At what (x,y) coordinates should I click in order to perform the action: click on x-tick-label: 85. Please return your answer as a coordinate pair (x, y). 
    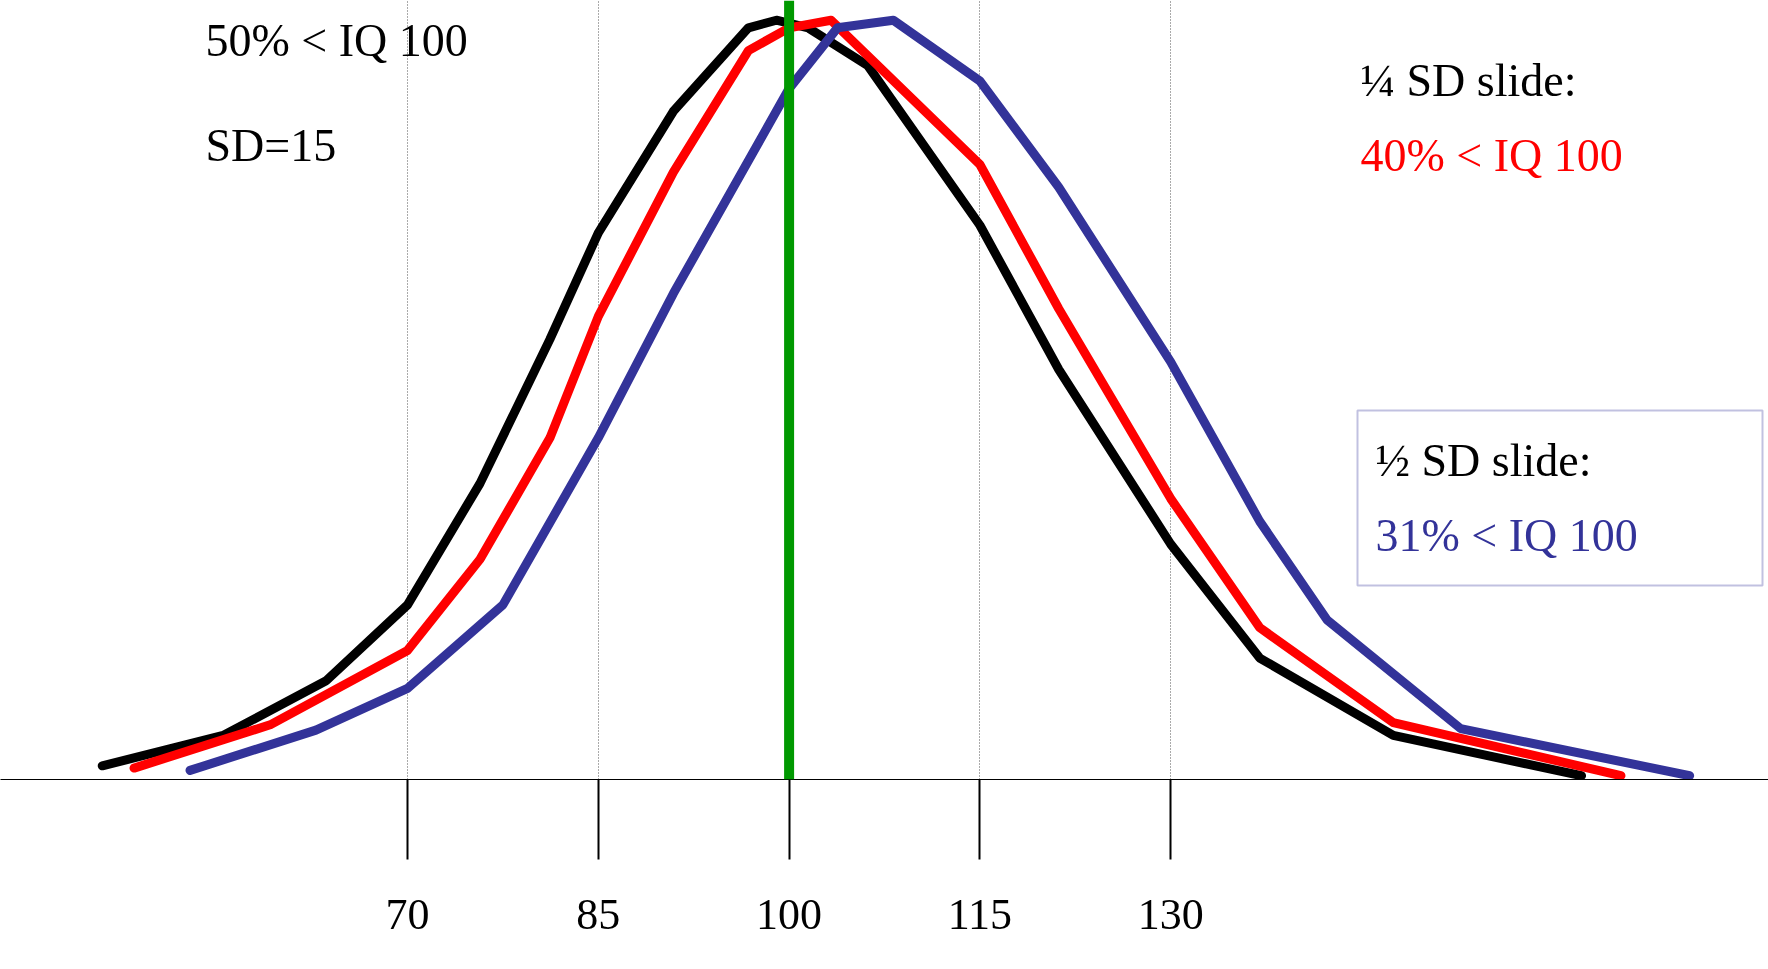
    Looking at the image, I should click on (598, 914).